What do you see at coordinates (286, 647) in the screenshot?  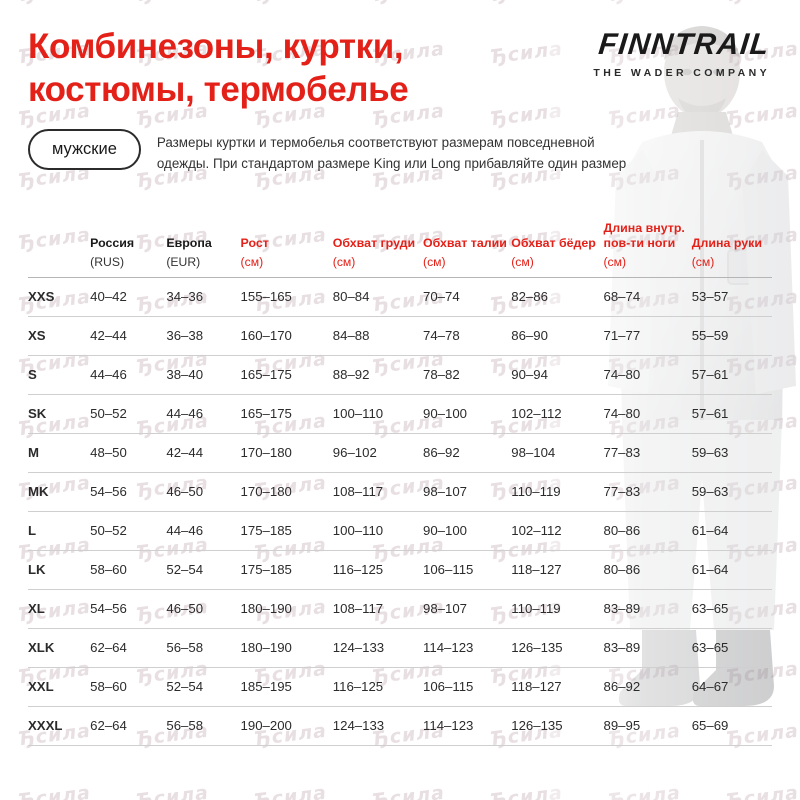 I see `cell-height: 180–190` at bounding box center [286, 647].